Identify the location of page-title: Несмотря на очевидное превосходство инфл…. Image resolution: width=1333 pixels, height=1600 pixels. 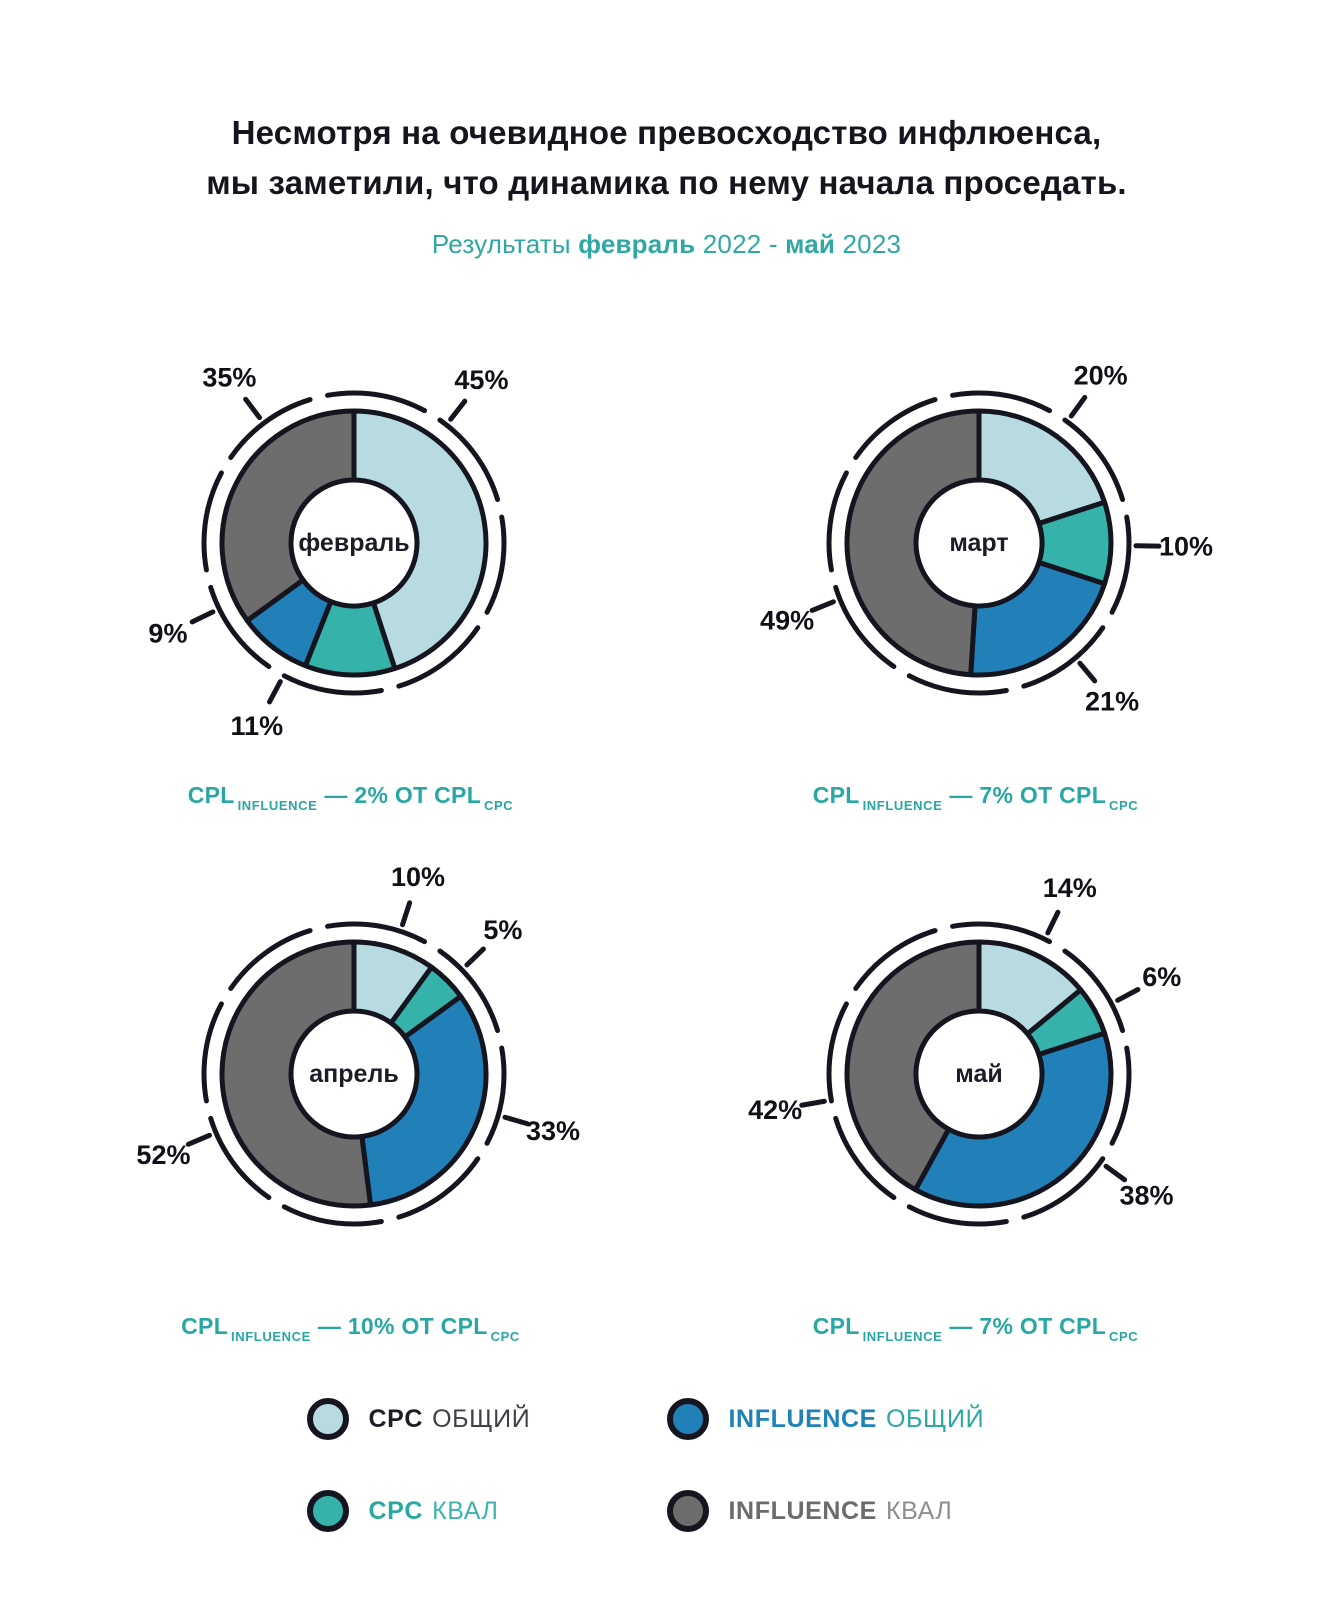
(666, 114).